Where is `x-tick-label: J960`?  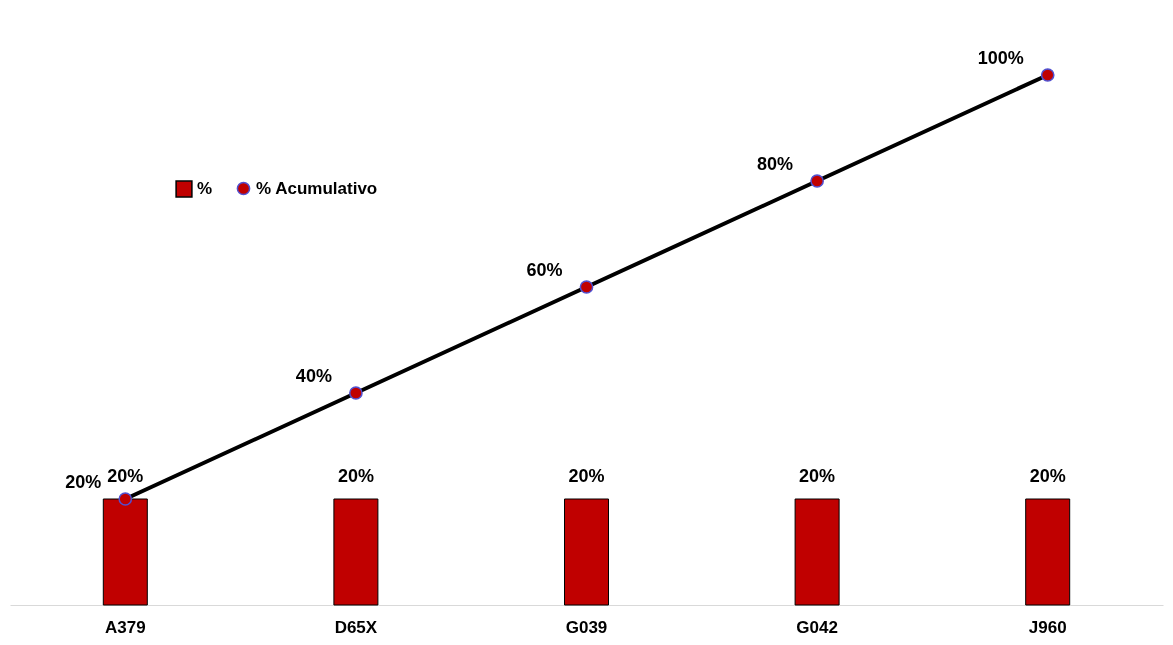 x-tick-label: J960 is located at coordinates (1047, 627).